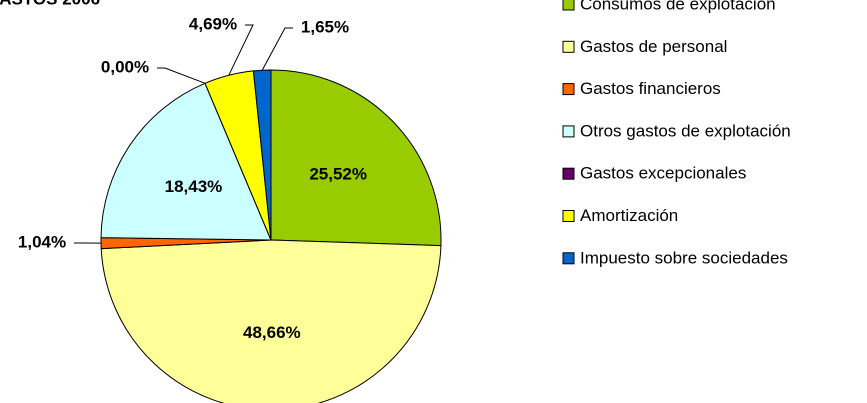  I want to click on legend-label: Otros gastos de explotación, so click(685, 130).